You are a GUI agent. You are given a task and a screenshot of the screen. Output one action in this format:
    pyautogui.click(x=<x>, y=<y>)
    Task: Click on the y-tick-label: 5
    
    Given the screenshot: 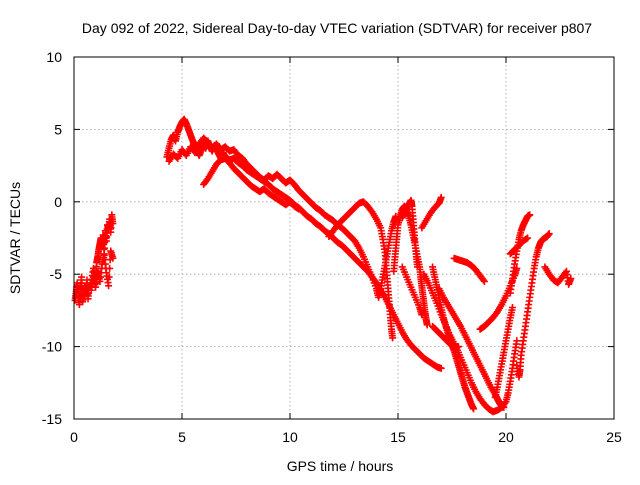 What is the action you would take?
    pyautogui.click(x=58, y=129)
    